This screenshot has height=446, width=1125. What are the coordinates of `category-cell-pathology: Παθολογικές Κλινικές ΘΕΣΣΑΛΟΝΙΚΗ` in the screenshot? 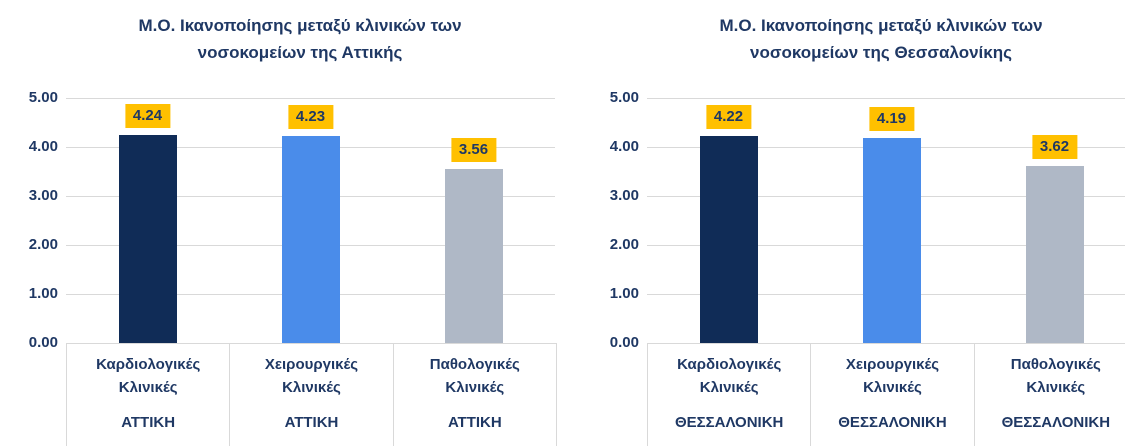 It's located at (1050, 395).